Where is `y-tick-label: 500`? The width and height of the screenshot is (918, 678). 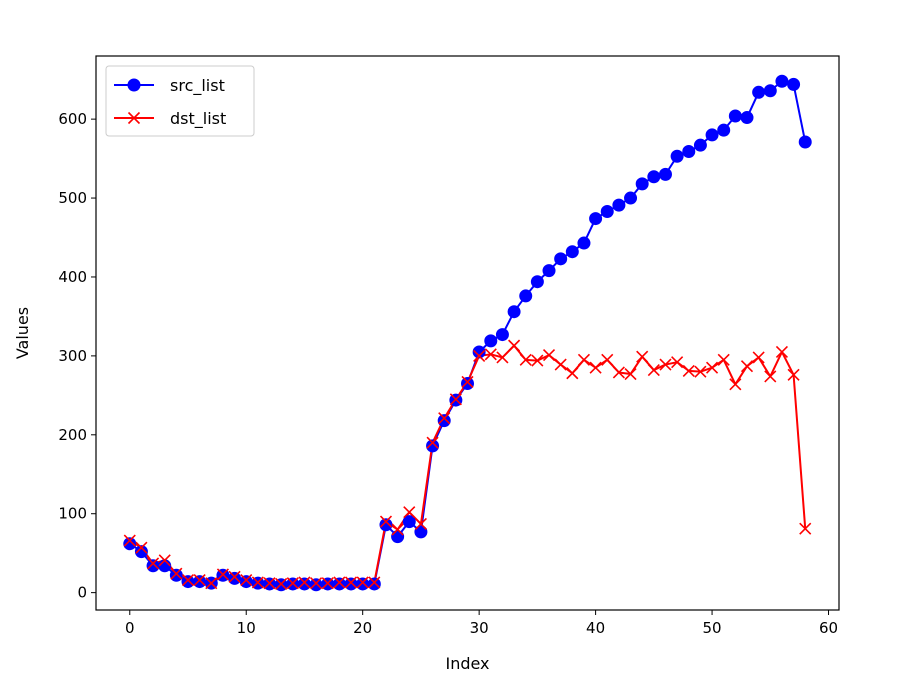 y-tick-label: 500 is located at coordinates (72, 198).